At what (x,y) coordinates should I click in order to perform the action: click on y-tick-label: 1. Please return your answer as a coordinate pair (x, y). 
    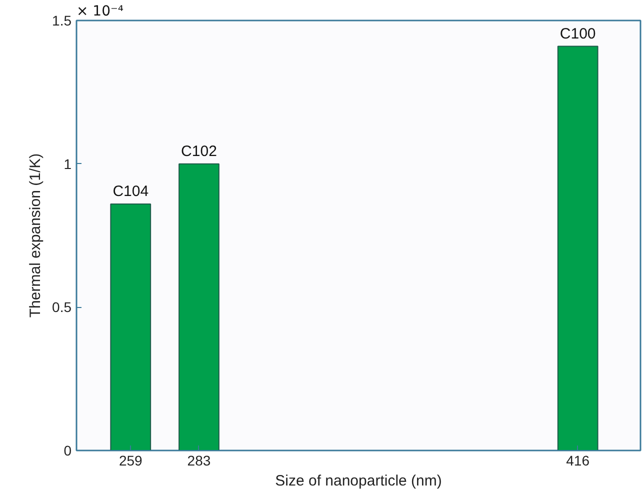
    Looking at the image, I should click on (68, 164).